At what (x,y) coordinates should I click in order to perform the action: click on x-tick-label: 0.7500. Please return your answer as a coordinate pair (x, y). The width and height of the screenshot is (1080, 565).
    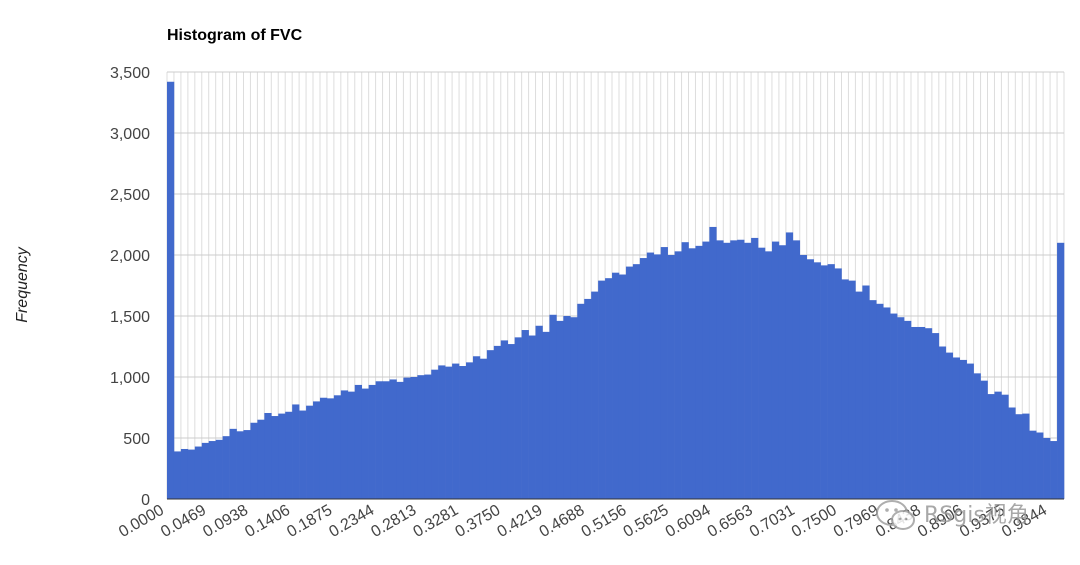
    Looking at the image, I should click on (814, 521).